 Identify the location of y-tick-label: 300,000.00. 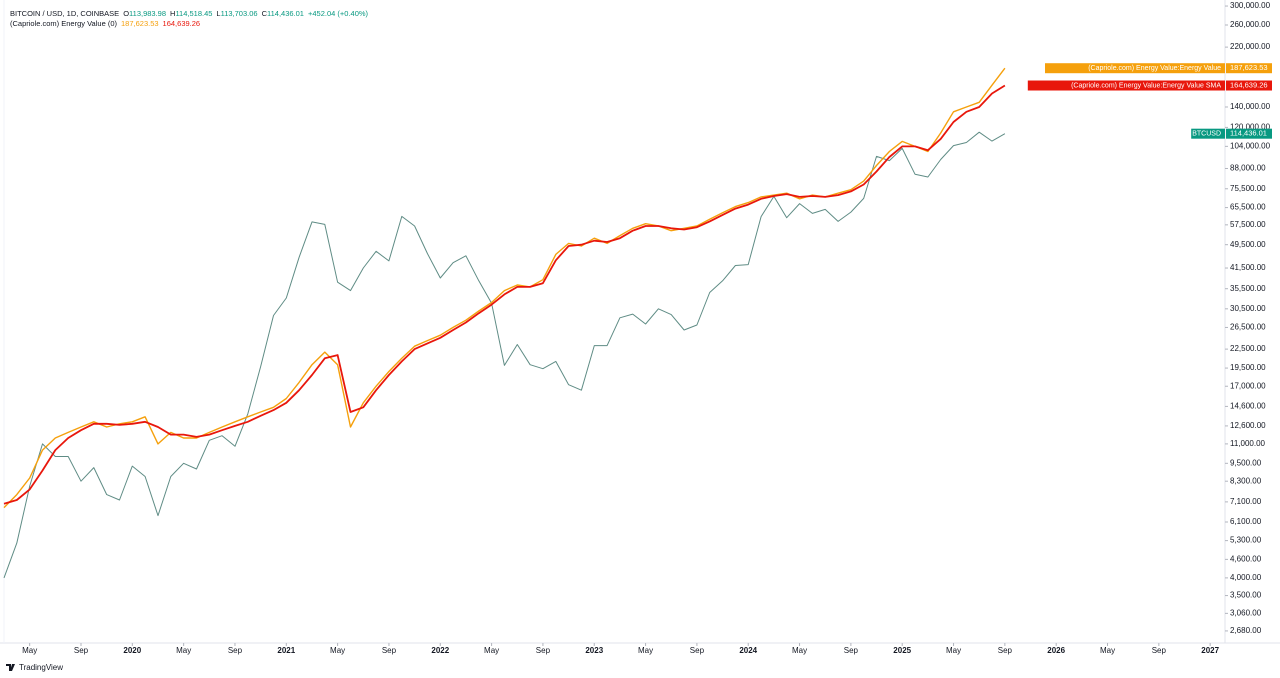
(1250, 5).